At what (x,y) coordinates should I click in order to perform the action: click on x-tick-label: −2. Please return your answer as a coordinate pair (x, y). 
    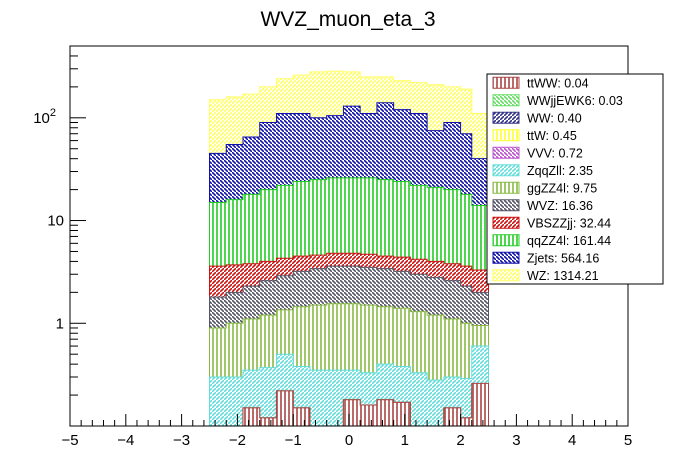
    Looking at the image, I should click on (237, 440).